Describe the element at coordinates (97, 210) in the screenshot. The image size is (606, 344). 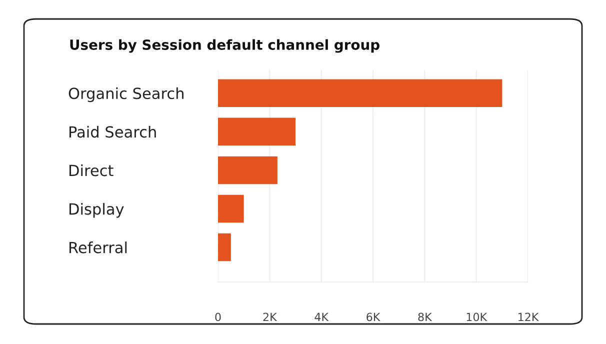
I see `y-tick-label: Display` at that location.